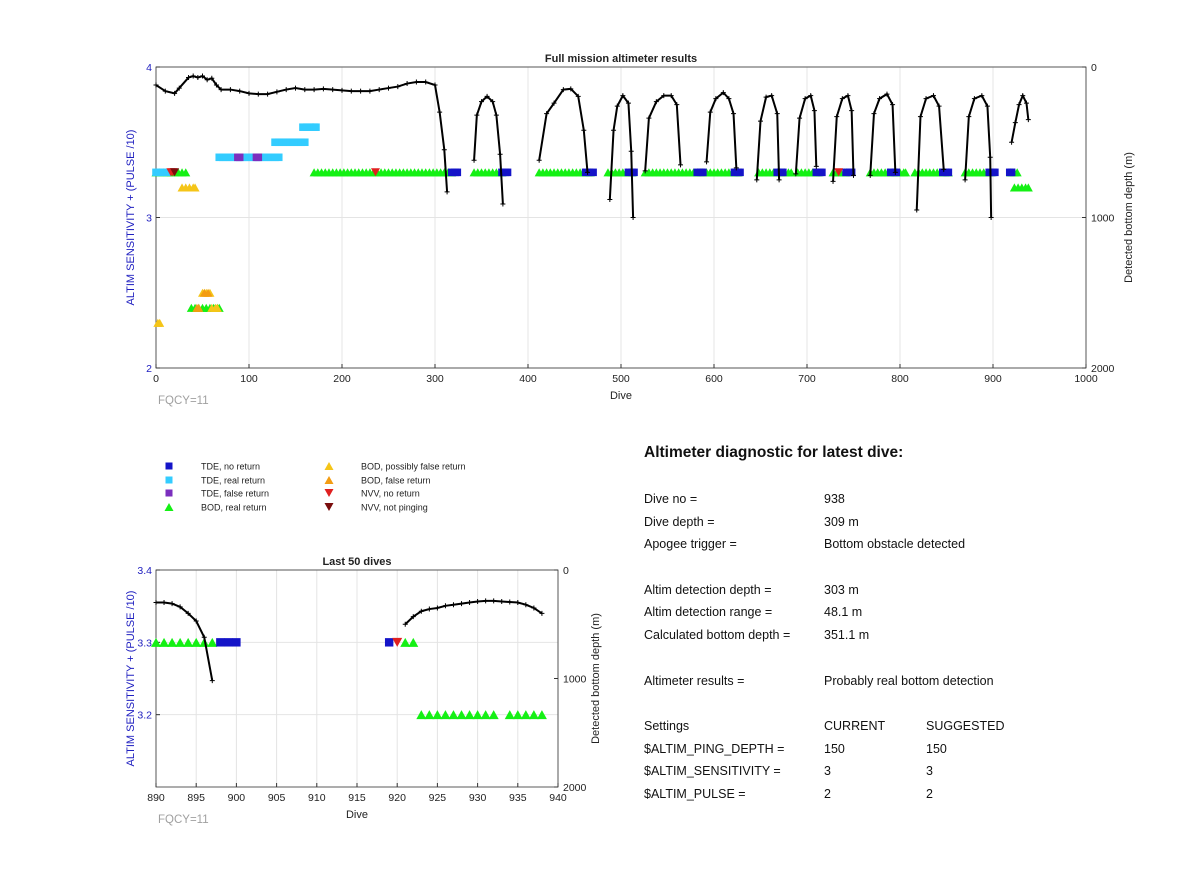 The width and height of the screenshot is (1200, 885). Describe the element at coordinates (396, 481) in the screenshot. I see `legend-label: BOD, false return` at that location.